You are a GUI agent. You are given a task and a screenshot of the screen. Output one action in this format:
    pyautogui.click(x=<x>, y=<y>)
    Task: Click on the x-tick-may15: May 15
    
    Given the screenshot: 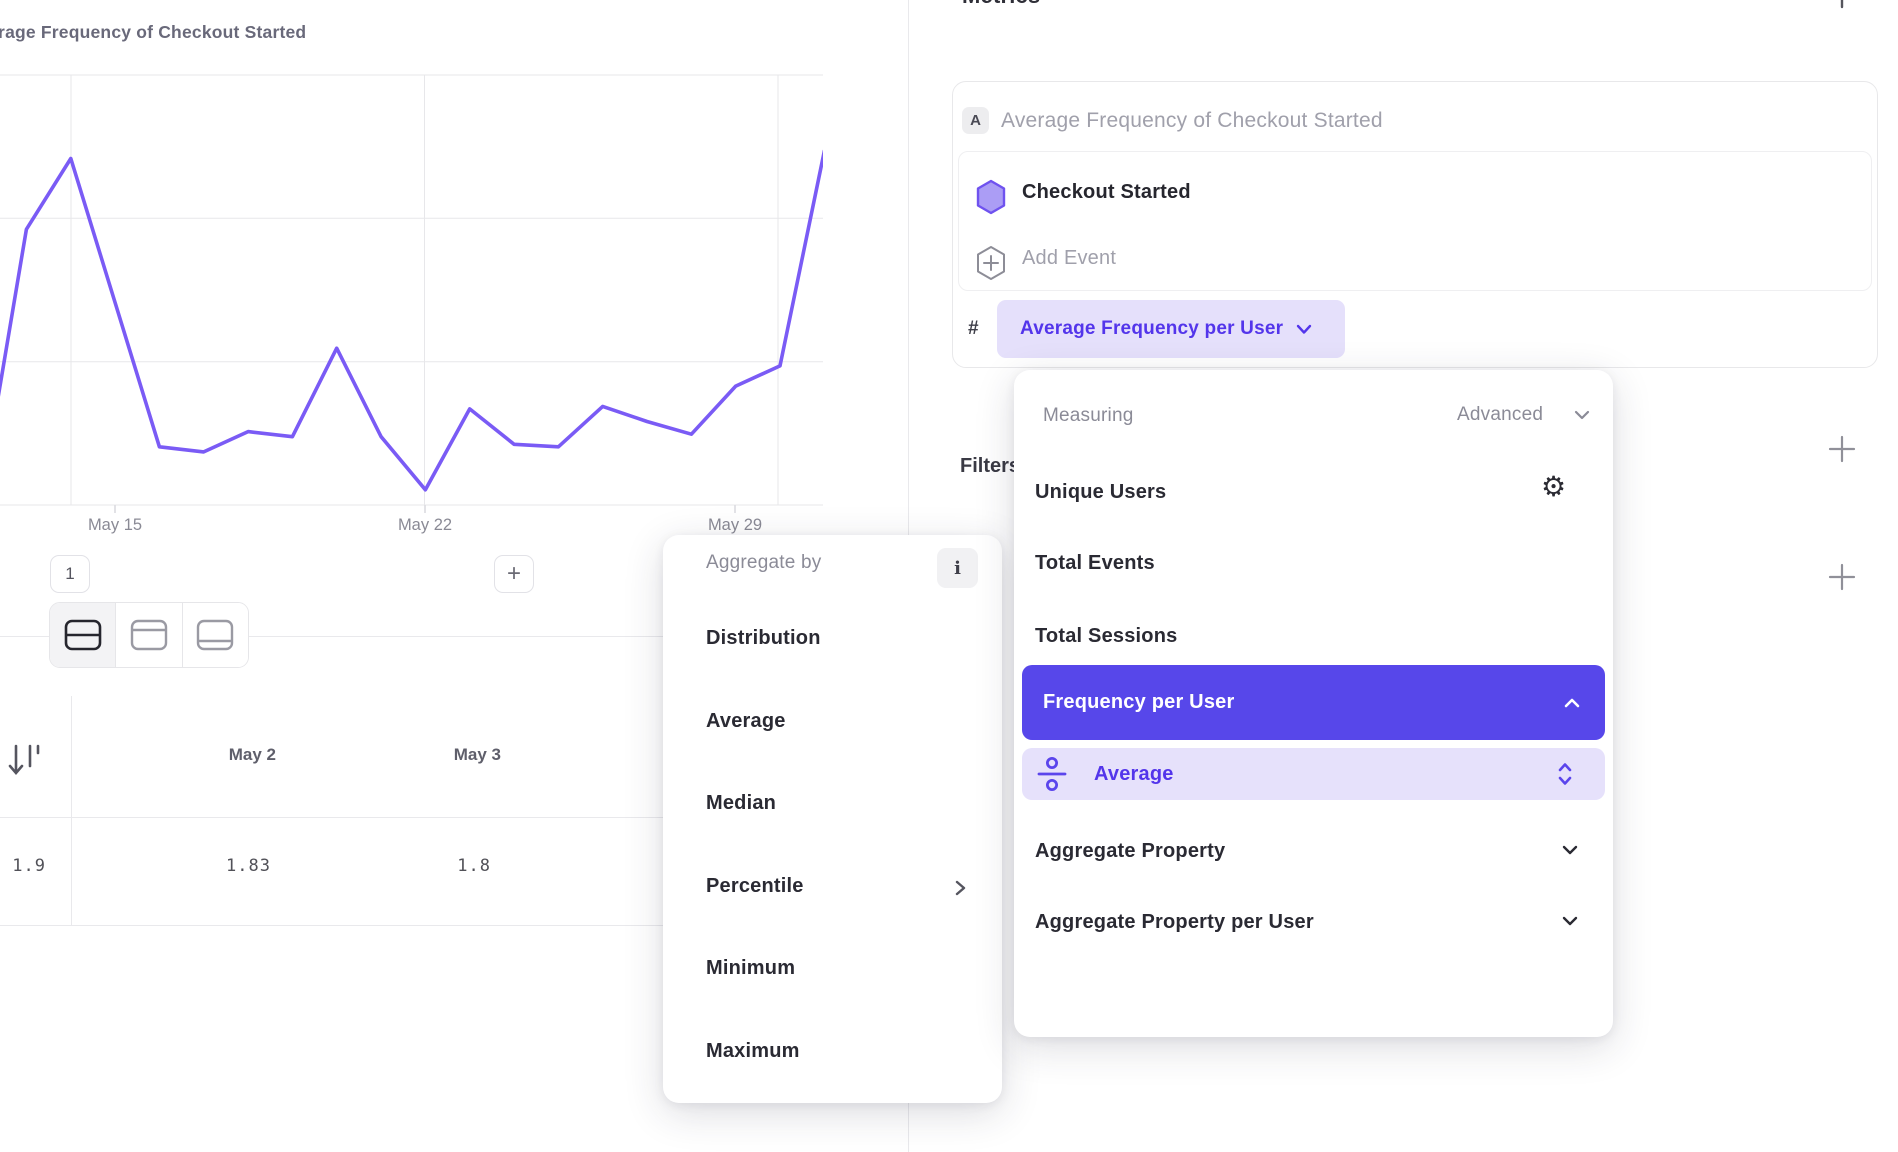 What is the action you would take?
    pyautogui.click(x=115, y=525)
    